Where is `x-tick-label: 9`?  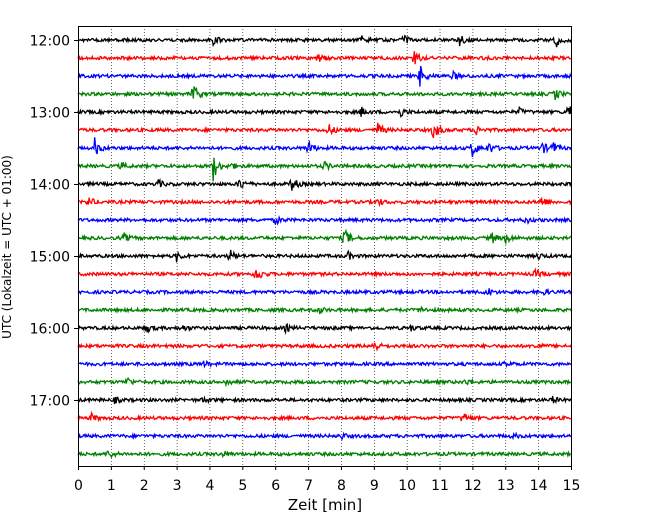 x-tick-label: 9 is located at coordinates (374, 486).